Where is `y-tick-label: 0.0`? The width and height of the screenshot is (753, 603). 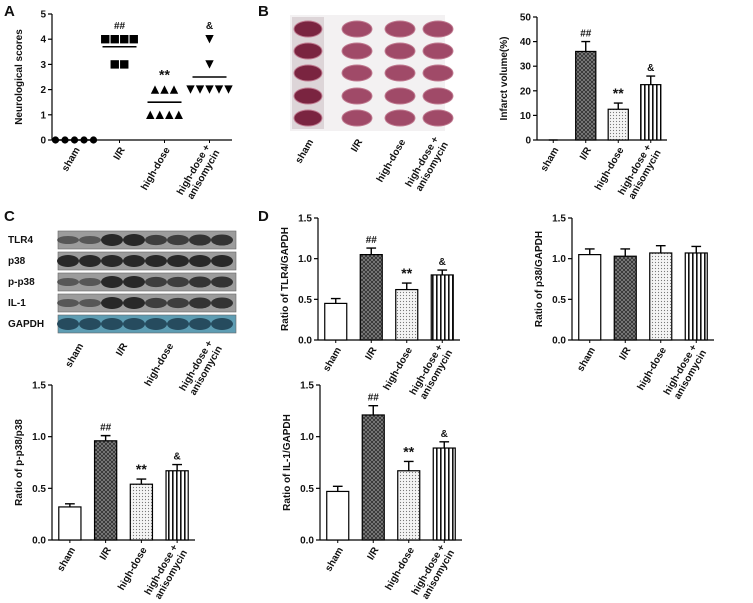 y-tick-label: 0.0 is located at coordinates (39, 541).